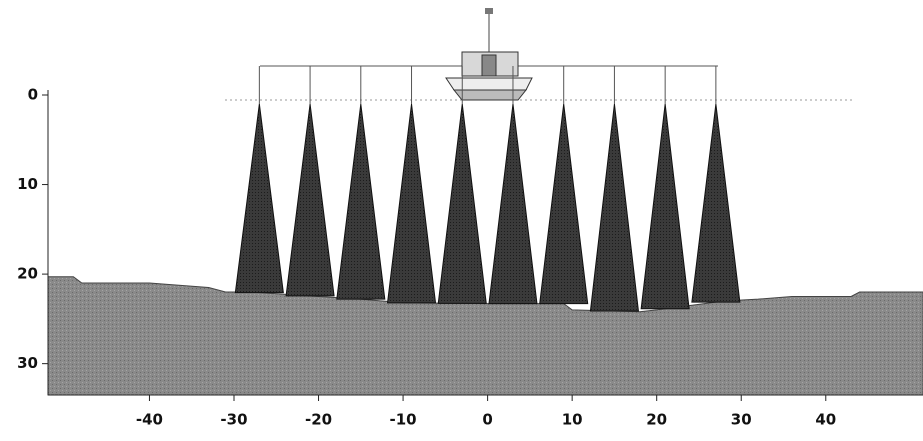  I want to click on x-tick-label: -10, so click(403, 420).